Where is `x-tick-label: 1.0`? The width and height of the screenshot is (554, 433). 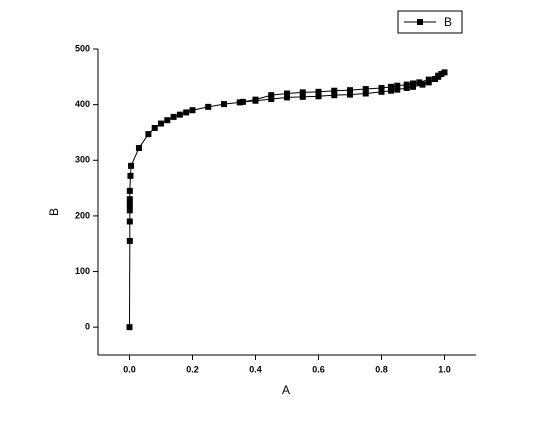 x-tick-label: 1.0 is located at coordinates (444, 369).